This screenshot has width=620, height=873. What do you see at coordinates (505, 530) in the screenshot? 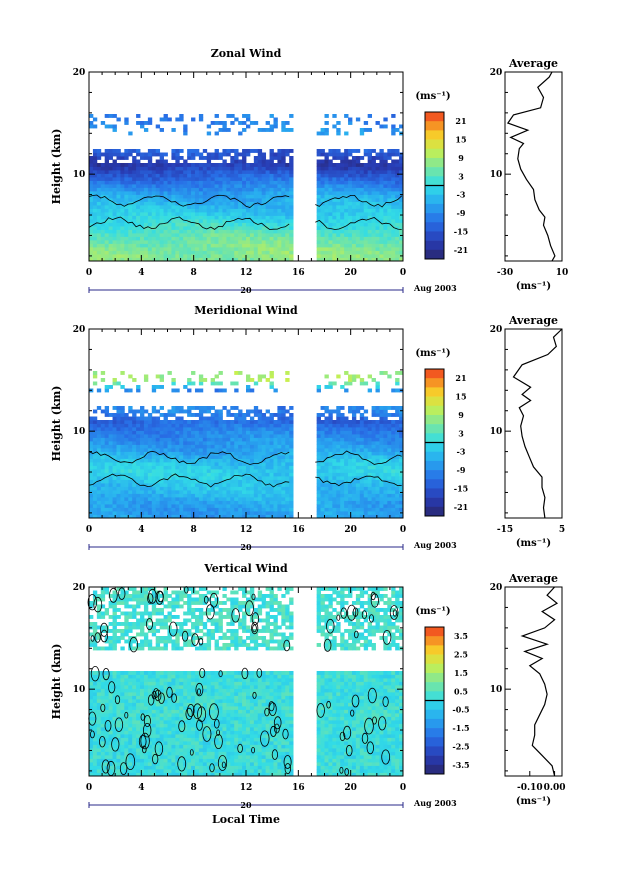
I see `average-x-tick-label: -15` at bounding box center [505, 530].